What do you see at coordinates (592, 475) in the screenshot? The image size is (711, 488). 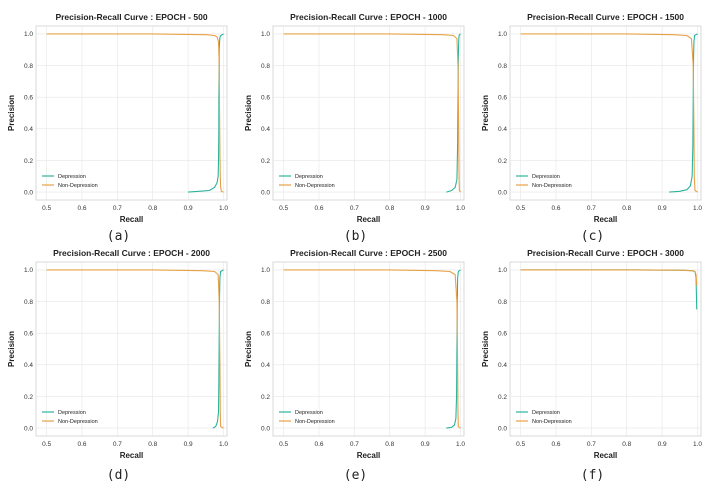 I see `panel-caption: (f)` at bounding box center [592, 475].